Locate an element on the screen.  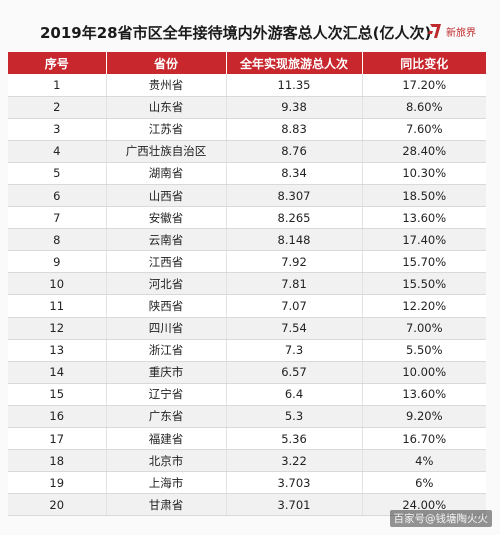
cell-index: 10 is located at coordinates (57, 284).